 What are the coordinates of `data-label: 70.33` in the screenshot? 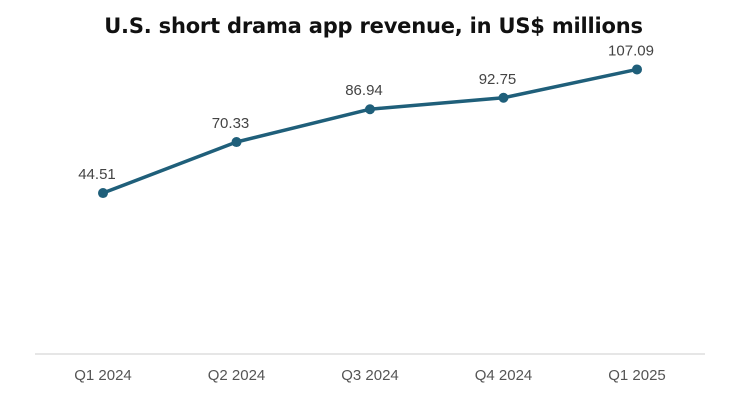 It's located at (231, 123).